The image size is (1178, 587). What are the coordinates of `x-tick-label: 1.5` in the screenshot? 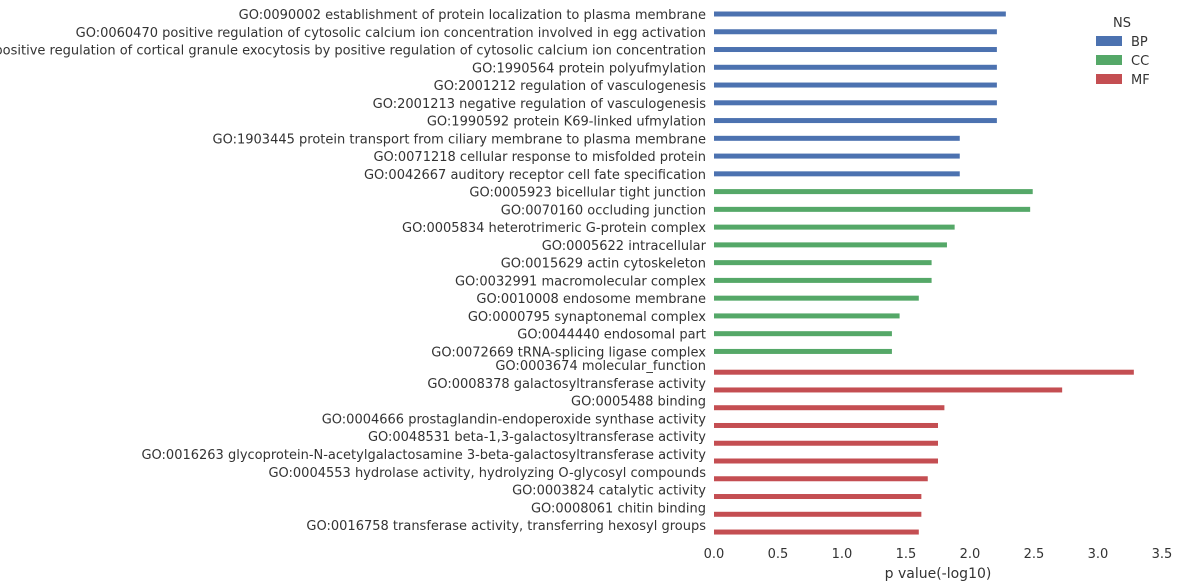 It's located at (906, 554).